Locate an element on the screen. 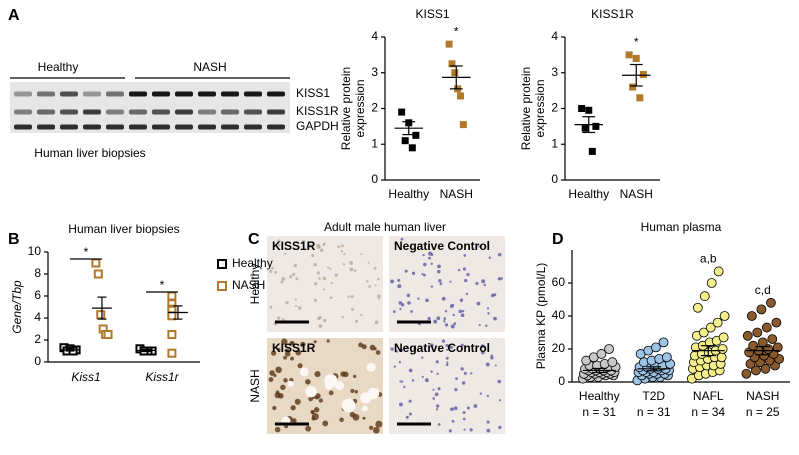 This screenshot has width=799, height=455. y-axis-label: Relative protein is located at coordinates (346, 108).